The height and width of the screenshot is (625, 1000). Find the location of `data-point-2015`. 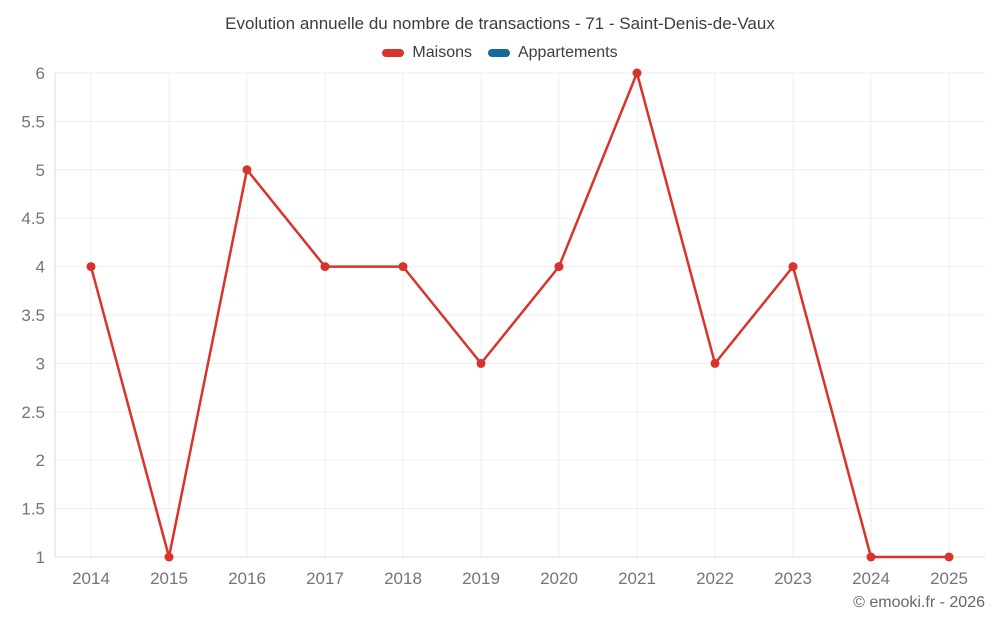

data-point-2015 is located at coordinates (169, 557).